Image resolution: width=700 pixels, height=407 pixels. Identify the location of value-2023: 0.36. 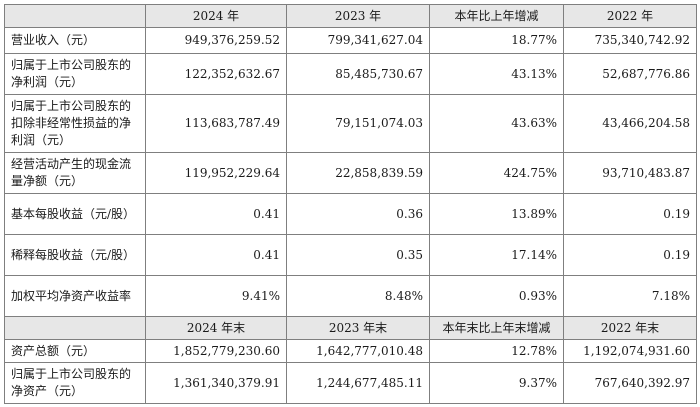
(358, 214).